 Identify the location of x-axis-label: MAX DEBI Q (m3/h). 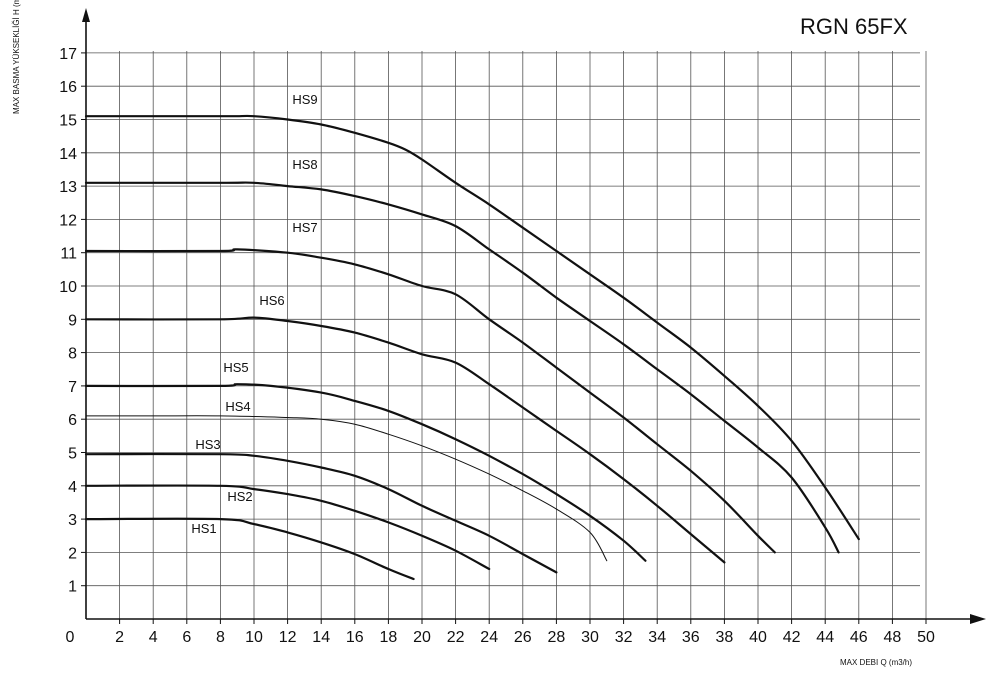
(876, 662).